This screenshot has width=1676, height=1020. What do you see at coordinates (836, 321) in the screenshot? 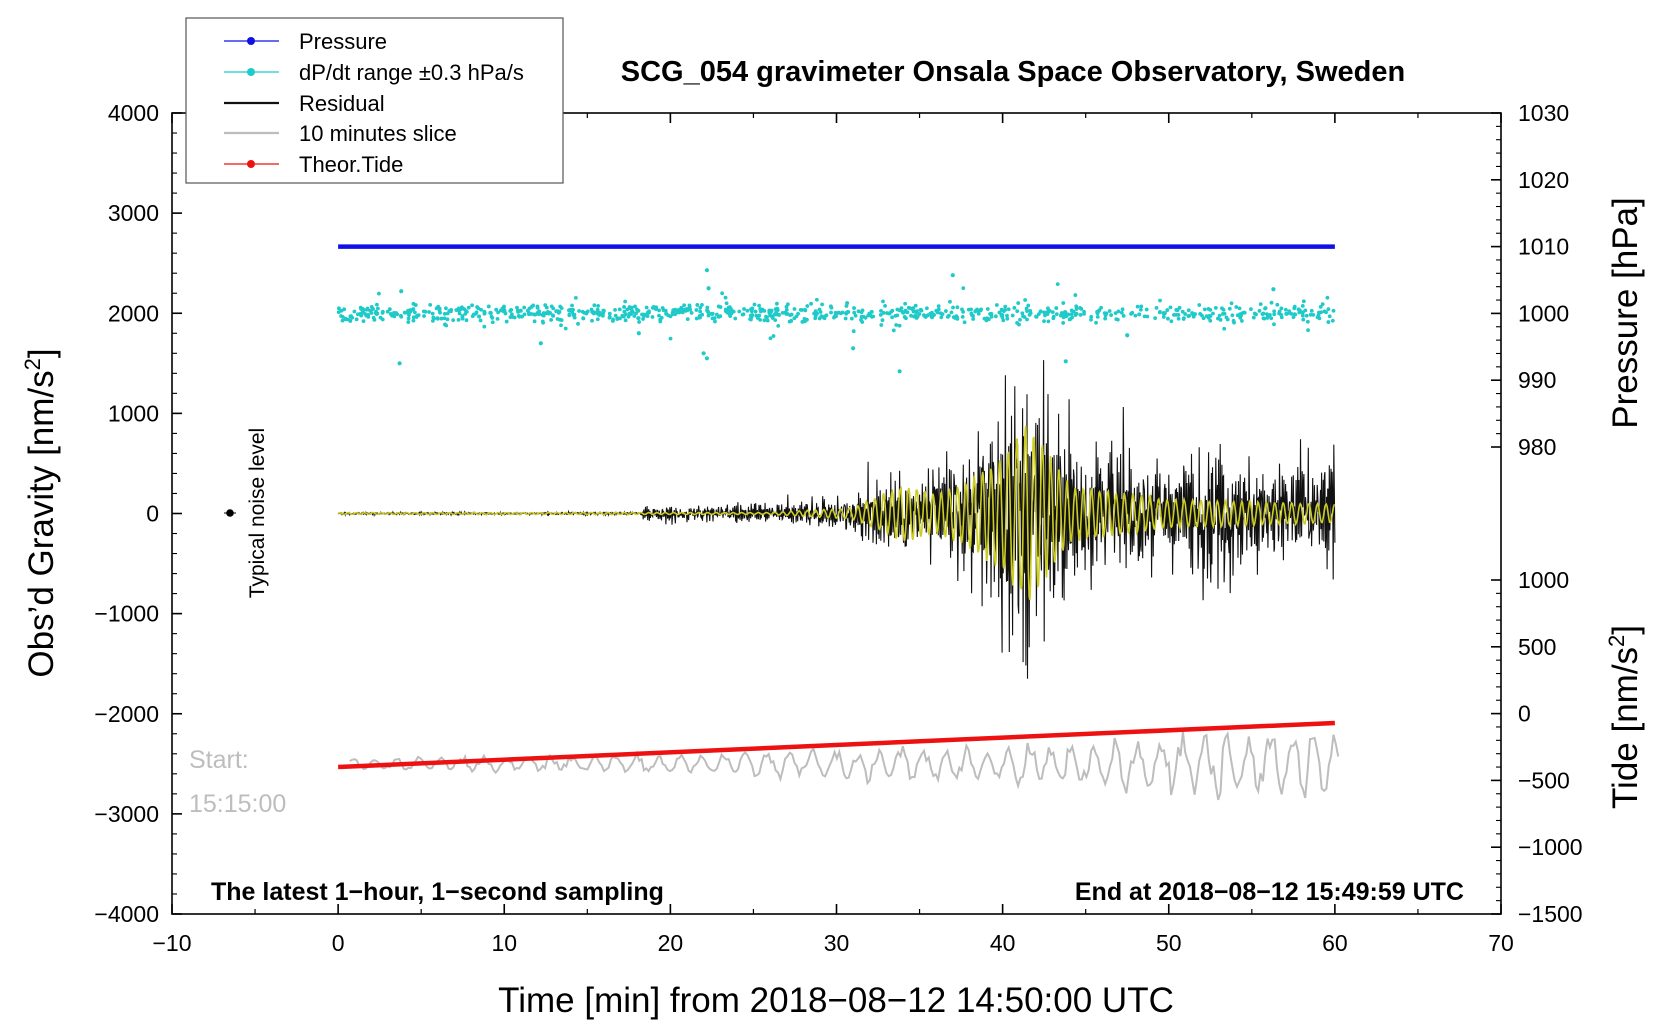
I see `dpdt-series` at bounding box center [836, 321].